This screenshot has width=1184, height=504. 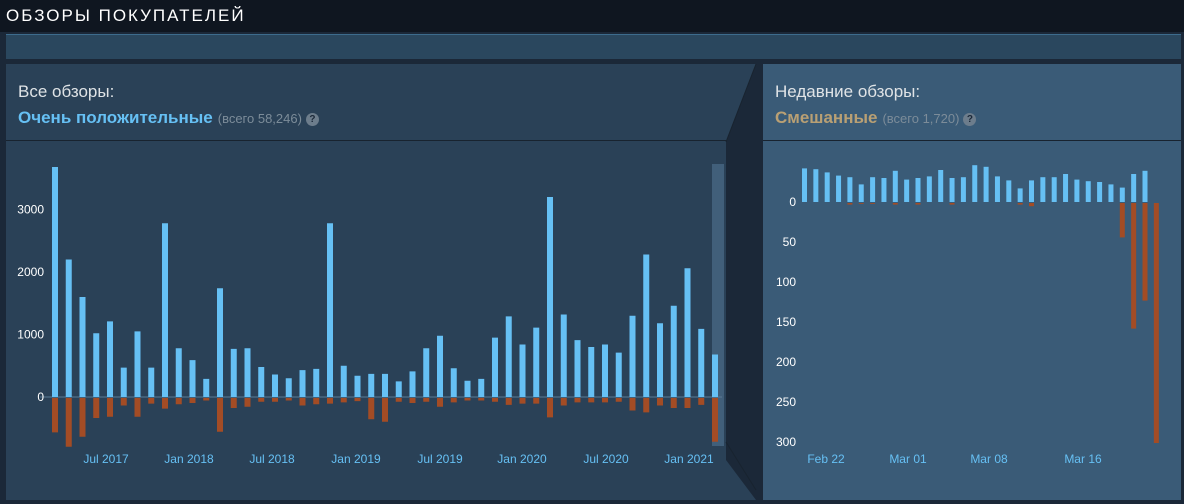 What do you see at coordinates (30, 272) in the screenshot?
I see `y-tick-label: 2000` at bounding box center [30, 272].